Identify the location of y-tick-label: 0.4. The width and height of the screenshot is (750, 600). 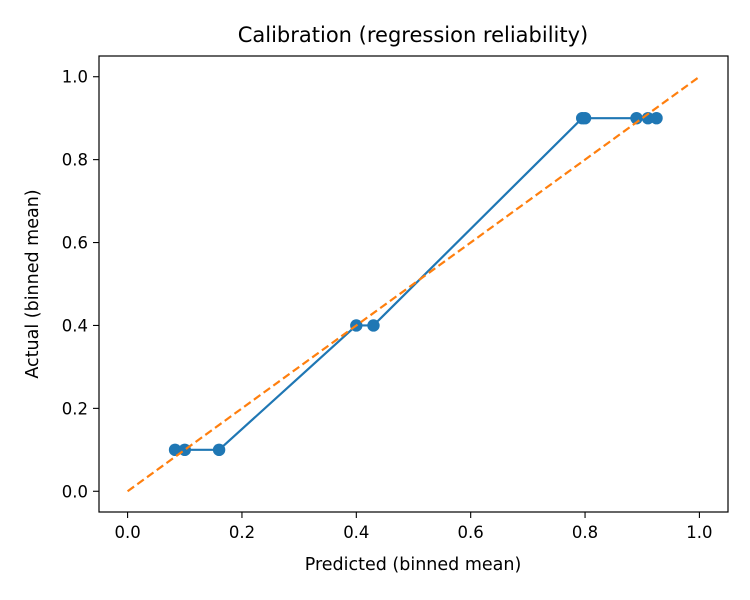
(75, 325).